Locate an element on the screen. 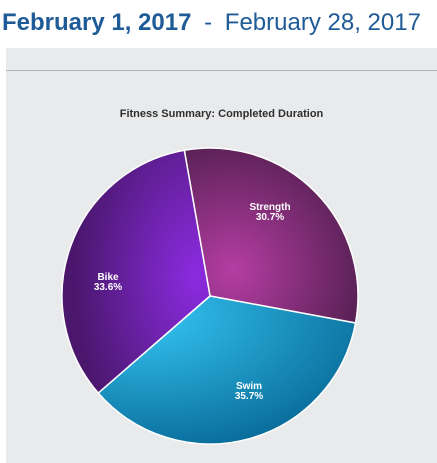 Image resolution: width=437 pixels, height=463 pixels. panel-divider is located at coordinates (221, 70).